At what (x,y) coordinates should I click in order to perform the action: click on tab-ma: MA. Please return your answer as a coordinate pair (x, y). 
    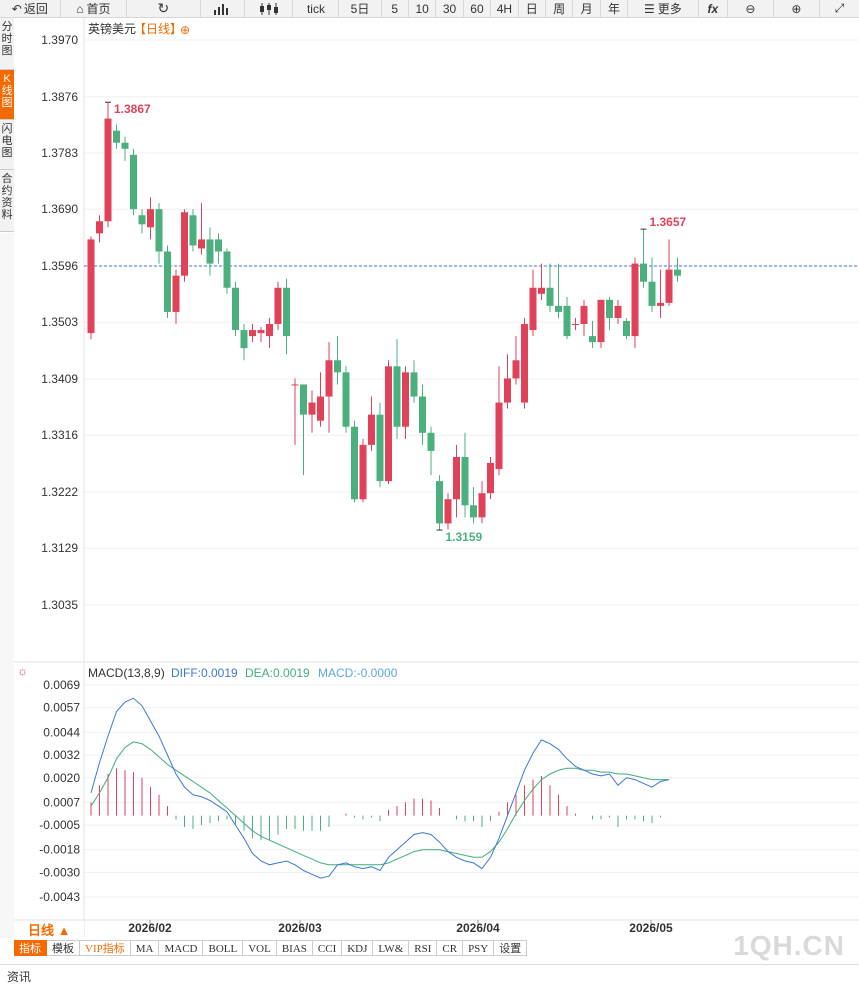
    Looking at the image, I should click on (145, 948).